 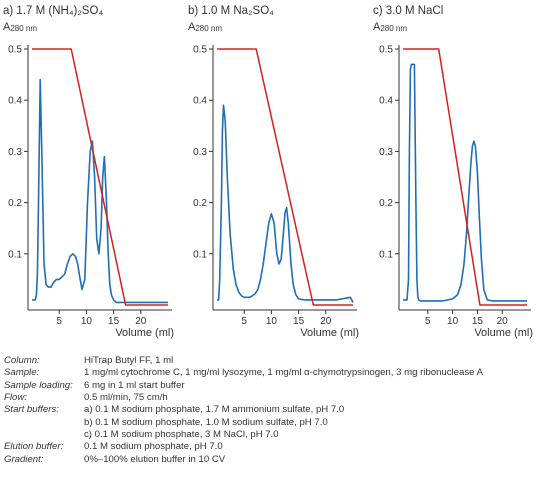 I want to click on condition-value-line: 6 mg in 1 ml start buffer, so click(x=134, y=385).